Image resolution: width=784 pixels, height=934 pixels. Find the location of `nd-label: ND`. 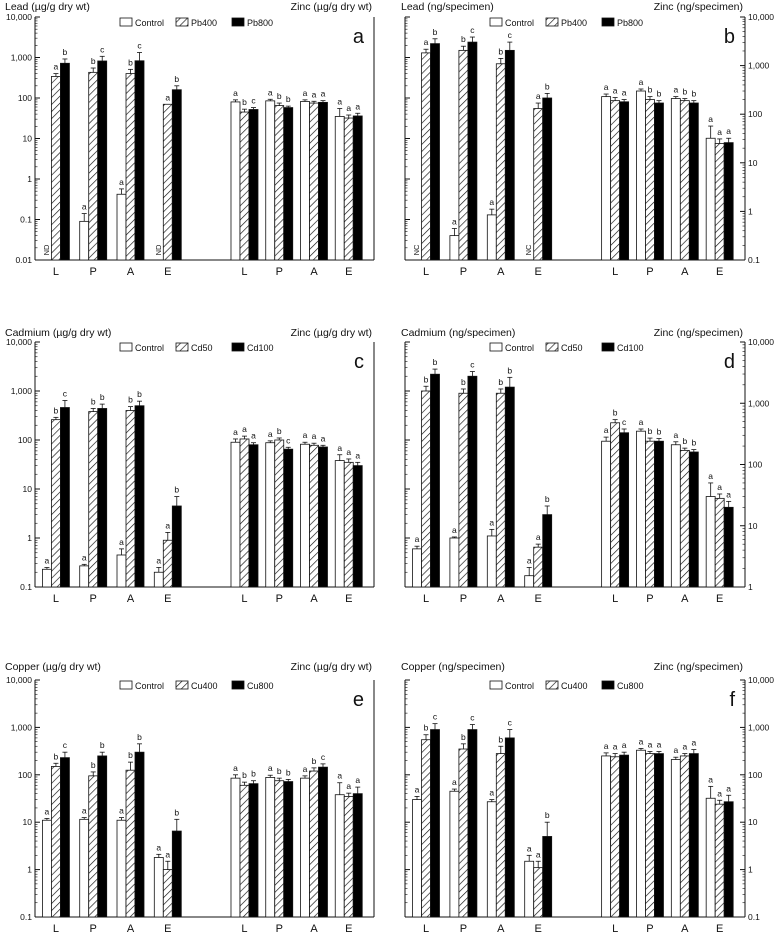

nd-label: ND is located at coordinates (46, 249).